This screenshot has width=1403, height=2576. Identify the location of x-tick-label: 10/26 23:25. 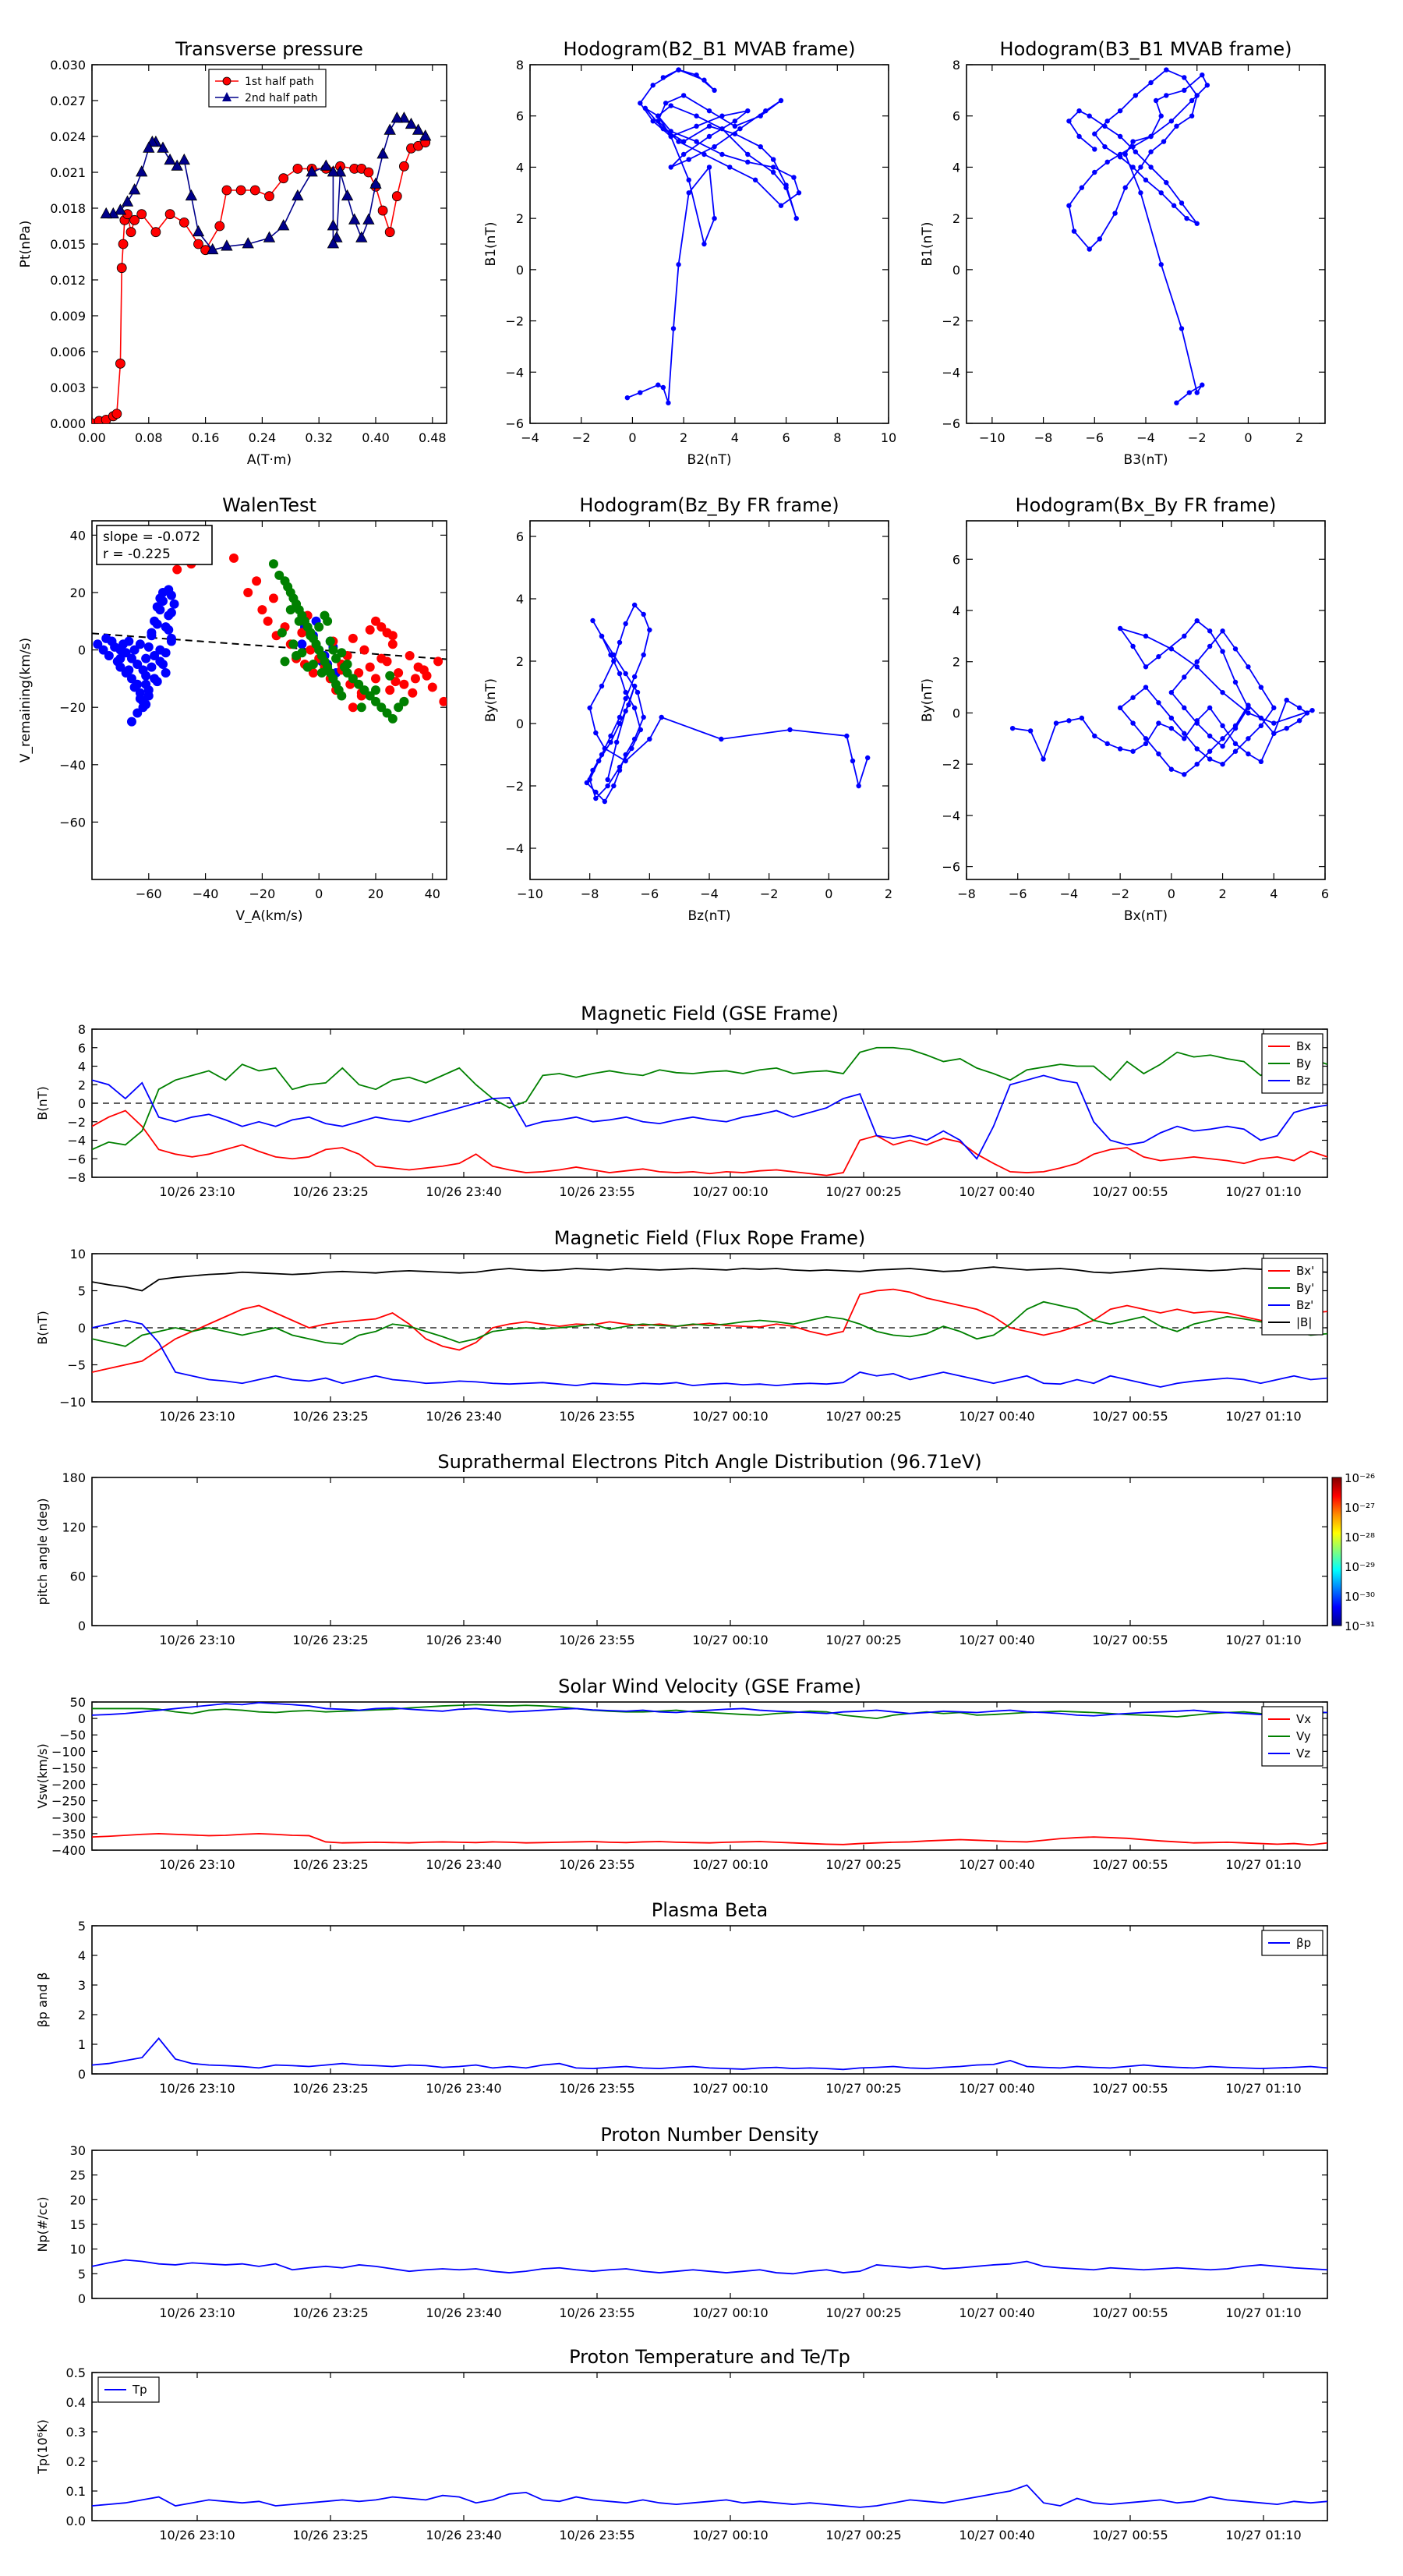
(330, 1416).